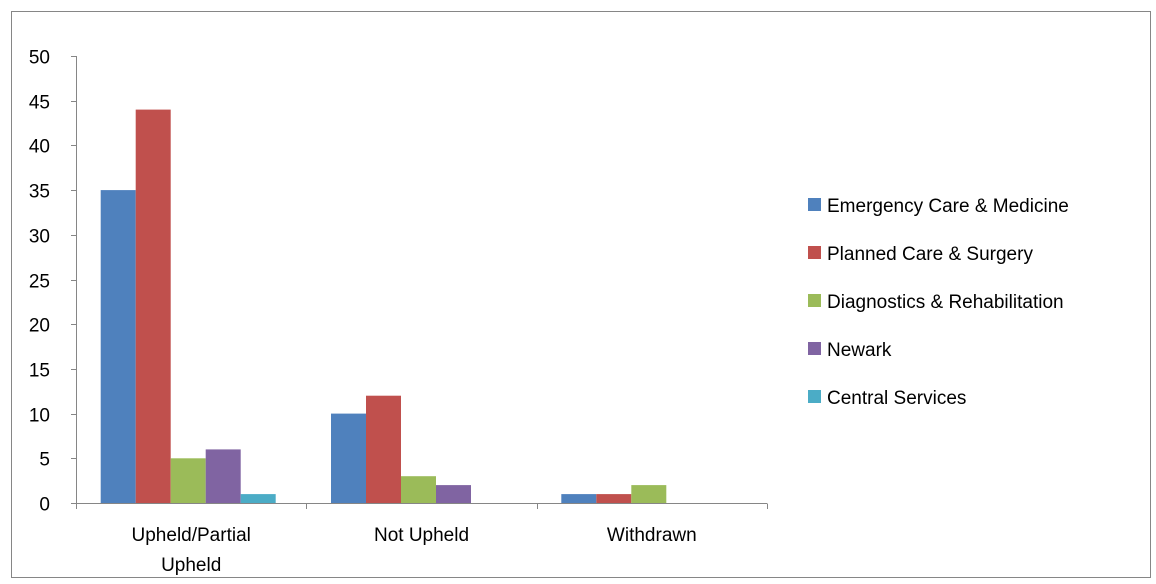 Image resolution: width=1156 pixels, height=584 pixels. Describe the element at coordinates (652, 535) in the screenshot. I see `x-tick-label: Withdrawn` at that location.